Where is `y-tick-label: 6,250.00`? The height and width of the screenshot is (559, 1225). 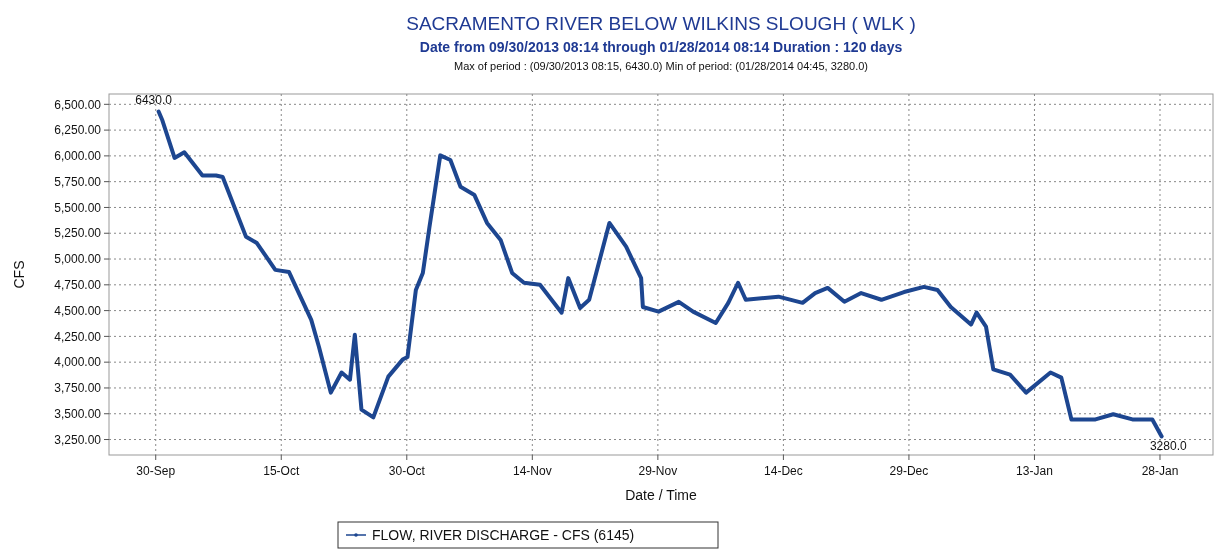 y-tick-label: 6,250.00 is located at coordinates (78, 130).